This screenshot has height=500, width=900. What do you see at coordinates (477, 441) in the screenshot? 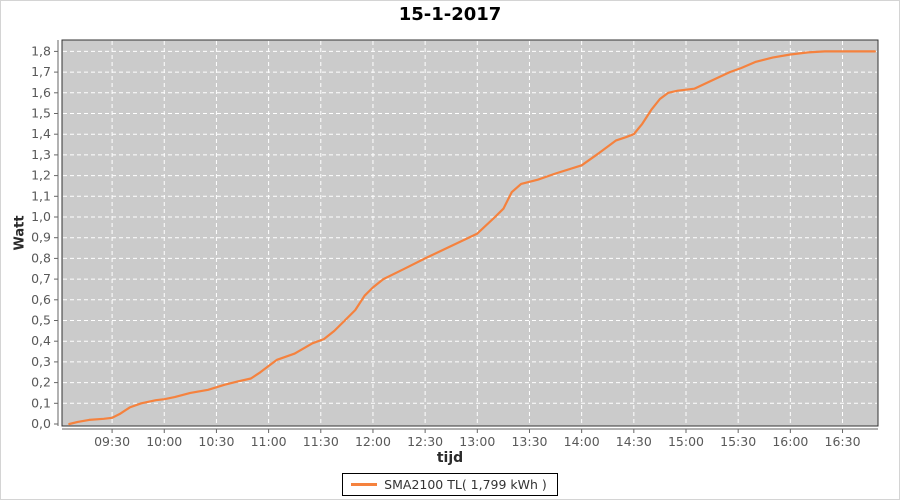
I see `x-tick-label: 13:00` at bounding box center [477, 441].